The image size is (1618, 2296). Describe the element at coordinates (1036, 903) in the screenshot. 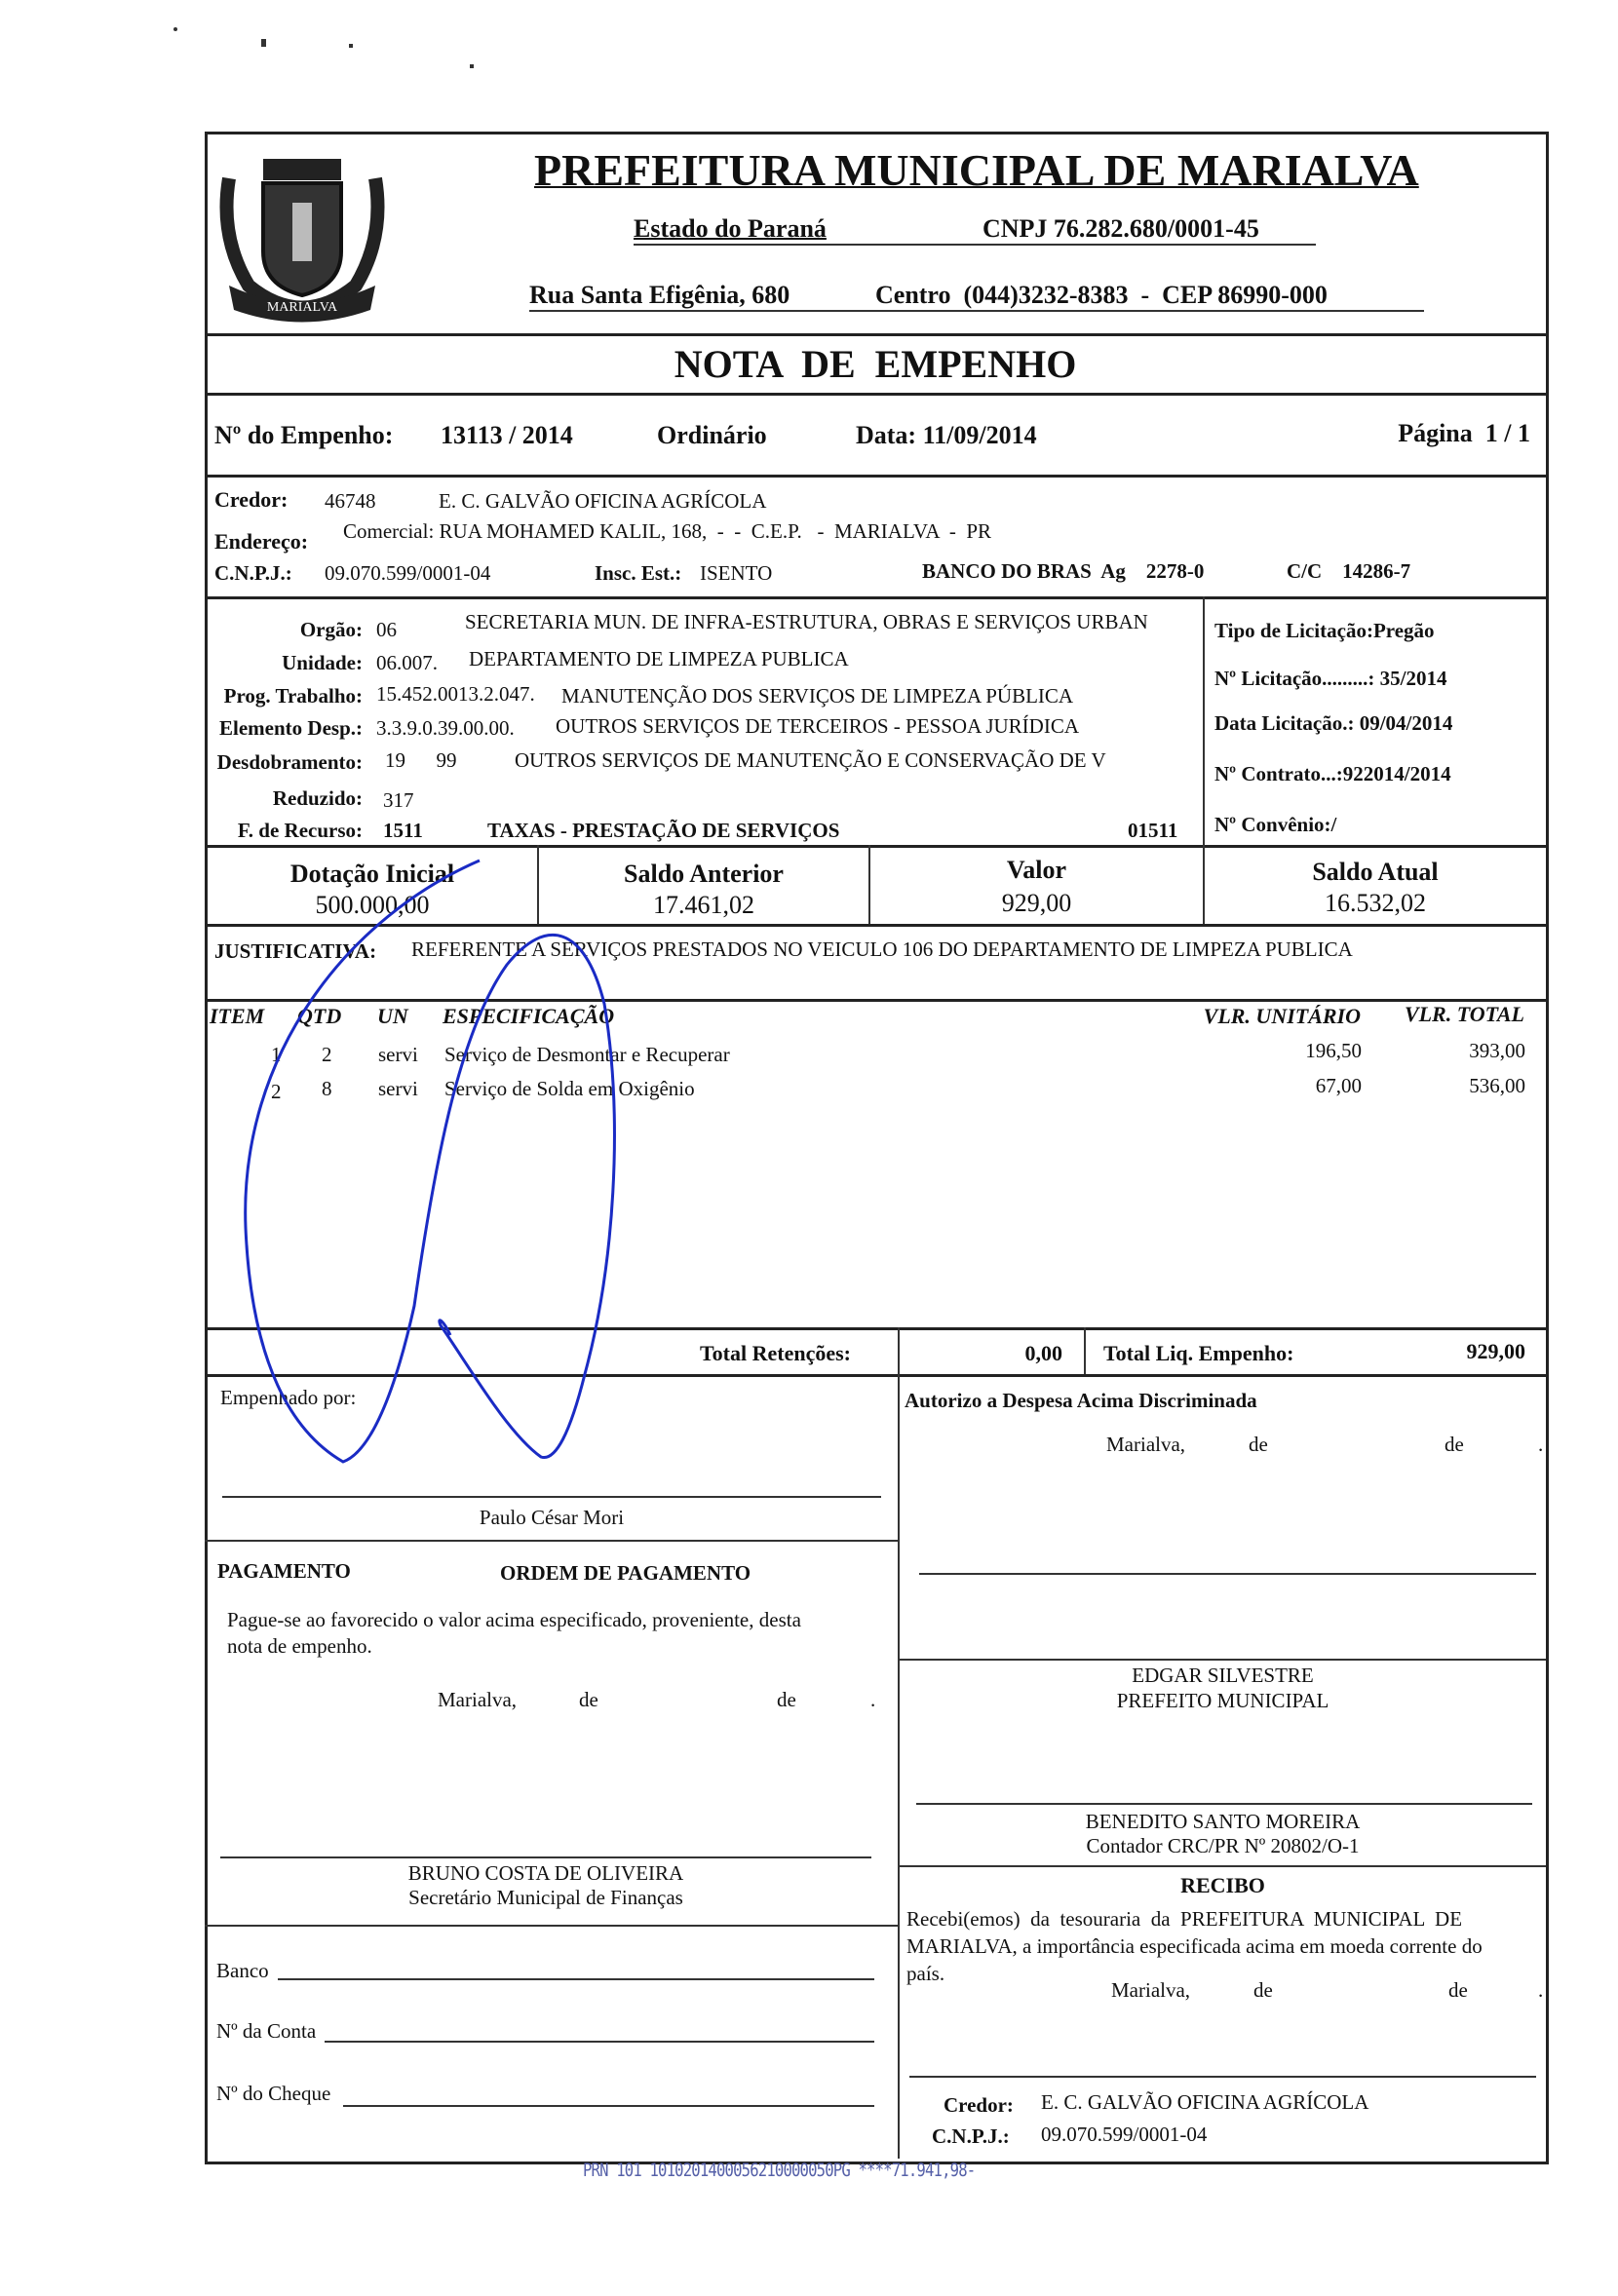

I see `balance-value: 929,00` at that location.